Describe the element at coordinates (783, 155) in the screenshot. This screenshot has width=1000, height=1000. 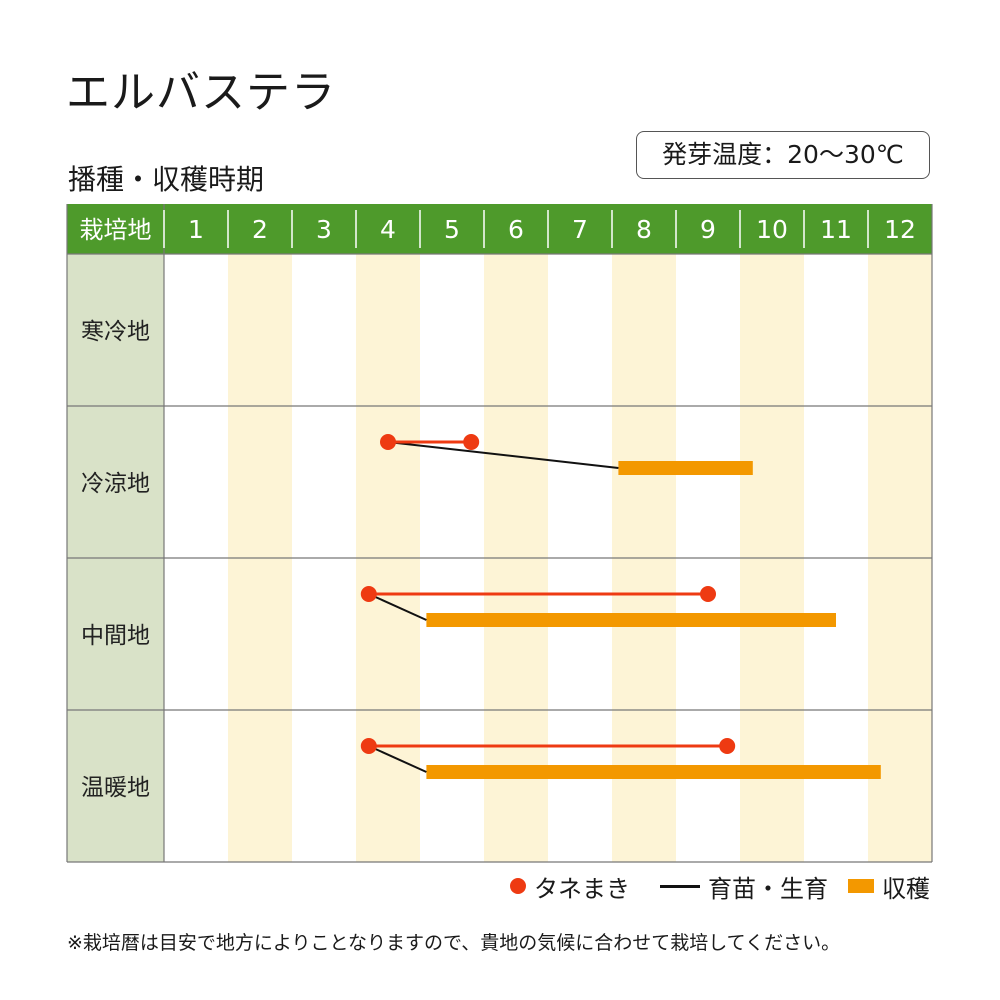
I see `germination-temp-badge: 発芽温度：20～30℃` at that location.